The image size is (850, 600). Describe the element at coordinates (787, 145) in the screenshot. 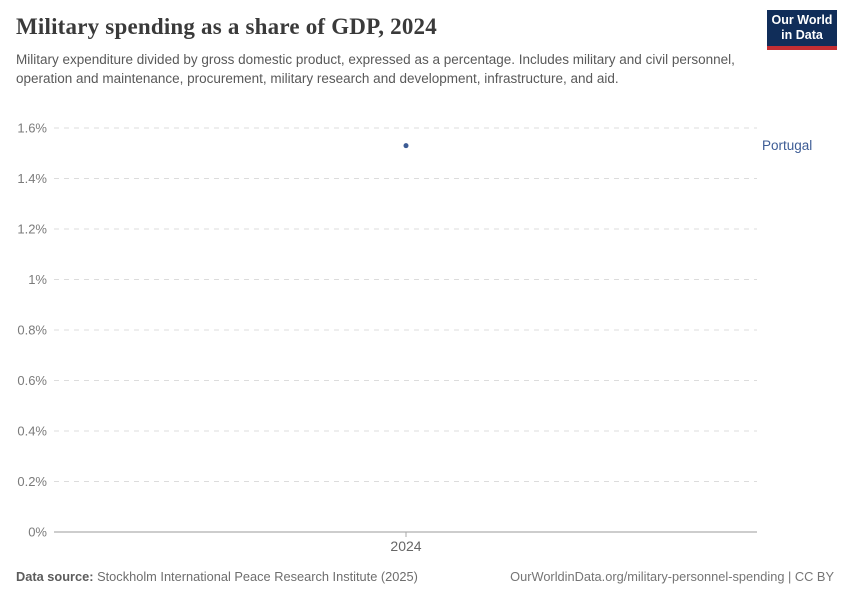

I see `entity-label-portugal: Portugal` at that location.